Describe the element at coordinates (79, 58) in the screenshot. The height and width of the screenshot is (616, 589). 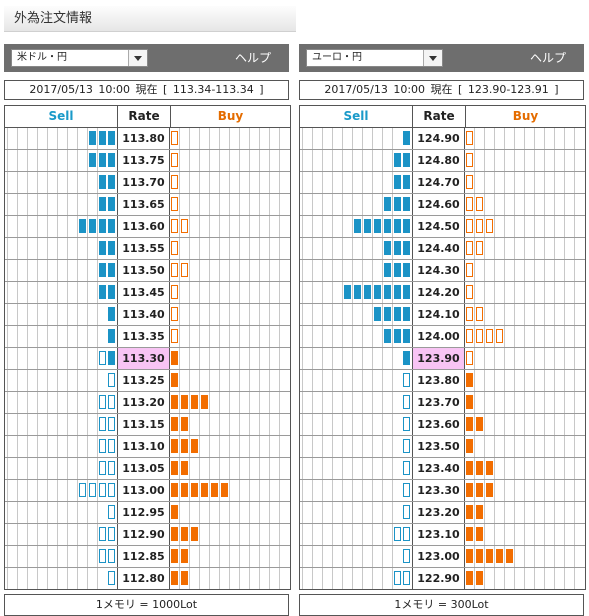
I see `currency-pair-select: 米ドル・円` at that location.